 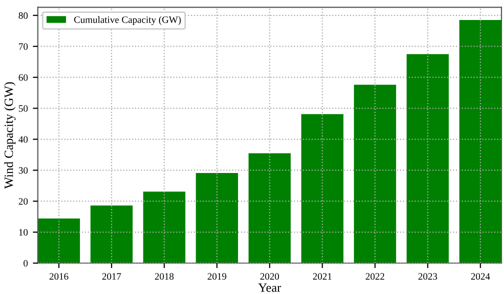 What do you see at coordinates (23, 15) in the screenshot?
I see `y-tick-label: 80` at bounding box center [23, 15].